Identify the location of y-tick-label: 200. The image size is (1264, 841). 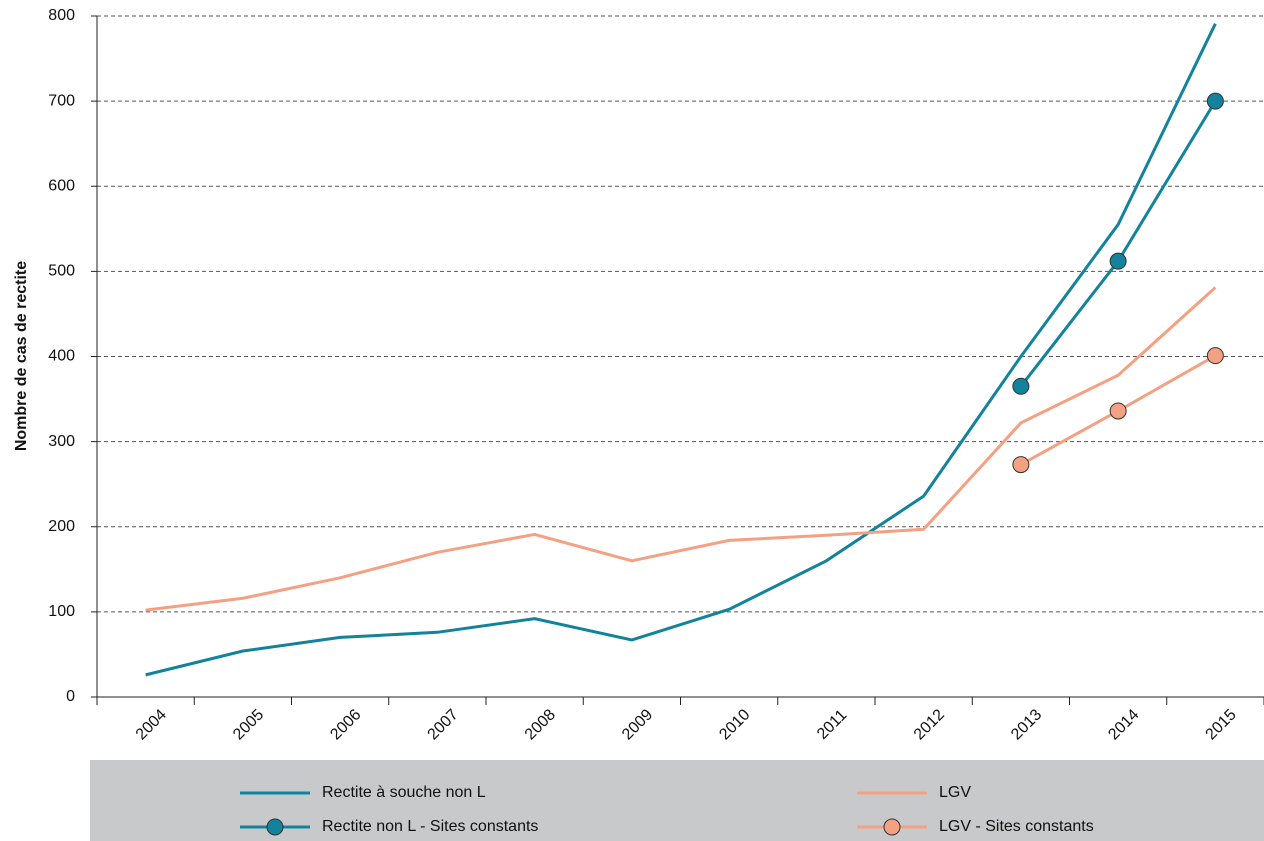
(61, 526).